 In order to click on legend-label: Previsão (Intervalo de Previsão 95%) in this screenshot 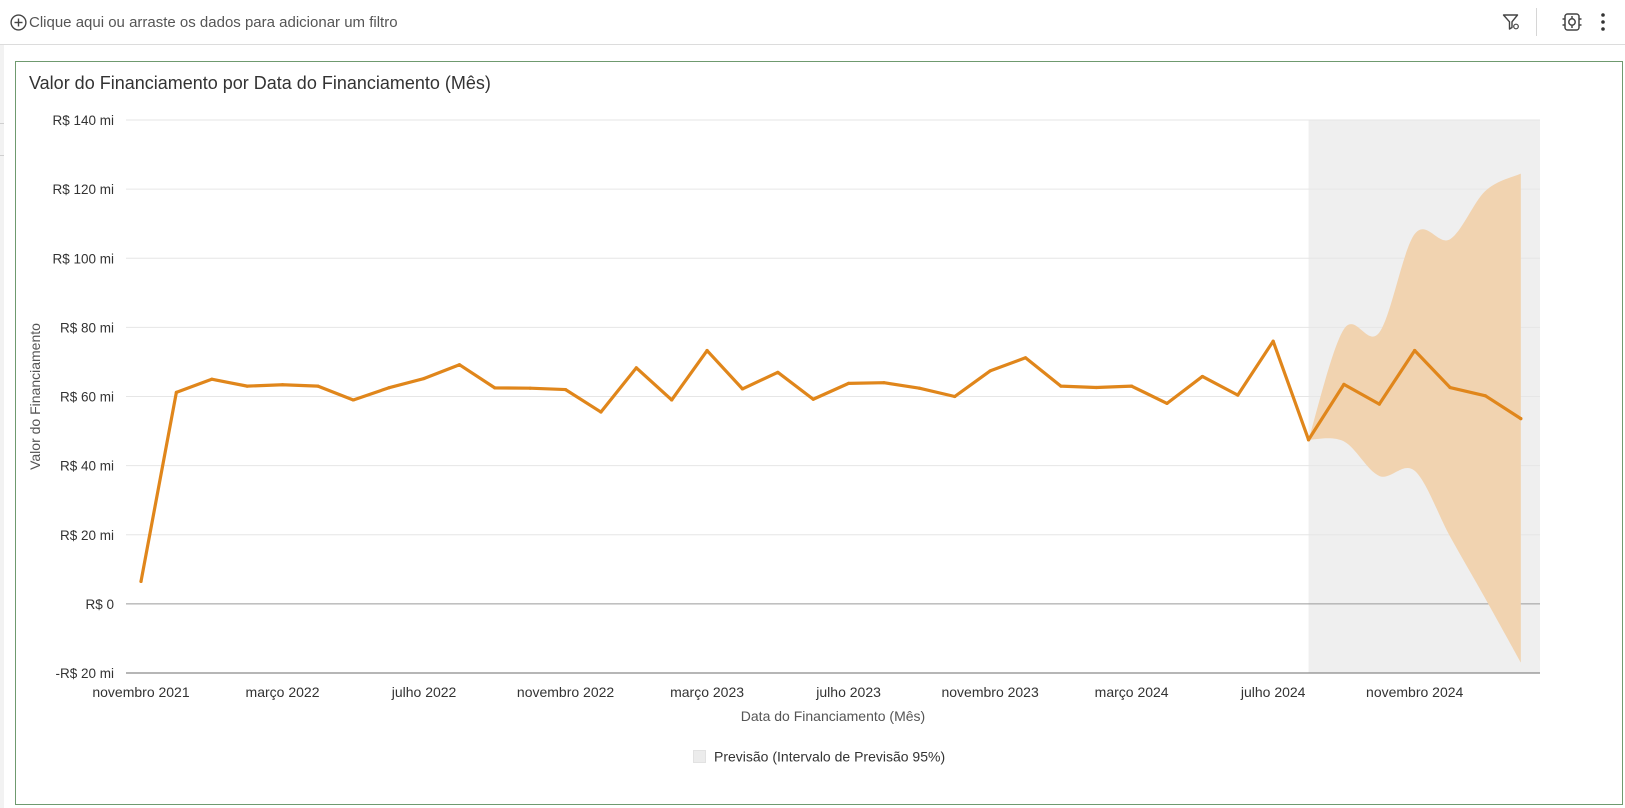, I will do `click(830, 756)`.